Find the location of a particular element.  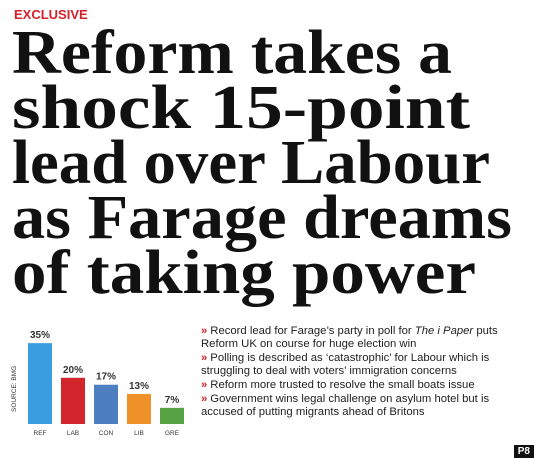

headline-line: of taking power is located at coordinates (244, 273).